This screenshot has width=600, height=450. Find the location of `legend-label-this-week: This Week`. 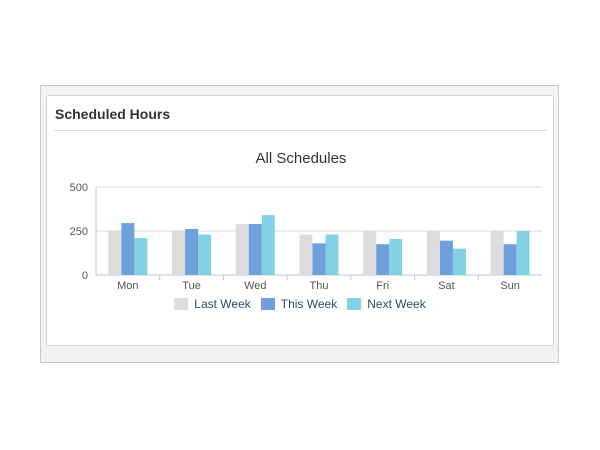

legend-label-this-week: This Week is located at coordinates (309, 304).